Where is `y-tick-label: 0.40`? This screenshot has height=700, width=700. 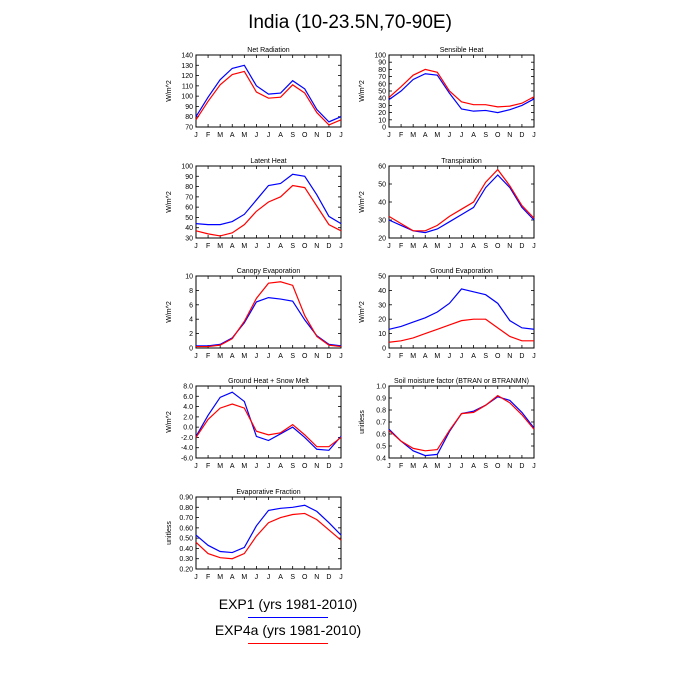
y-tick-label: 0.40 is located at coordinates (186, 549).